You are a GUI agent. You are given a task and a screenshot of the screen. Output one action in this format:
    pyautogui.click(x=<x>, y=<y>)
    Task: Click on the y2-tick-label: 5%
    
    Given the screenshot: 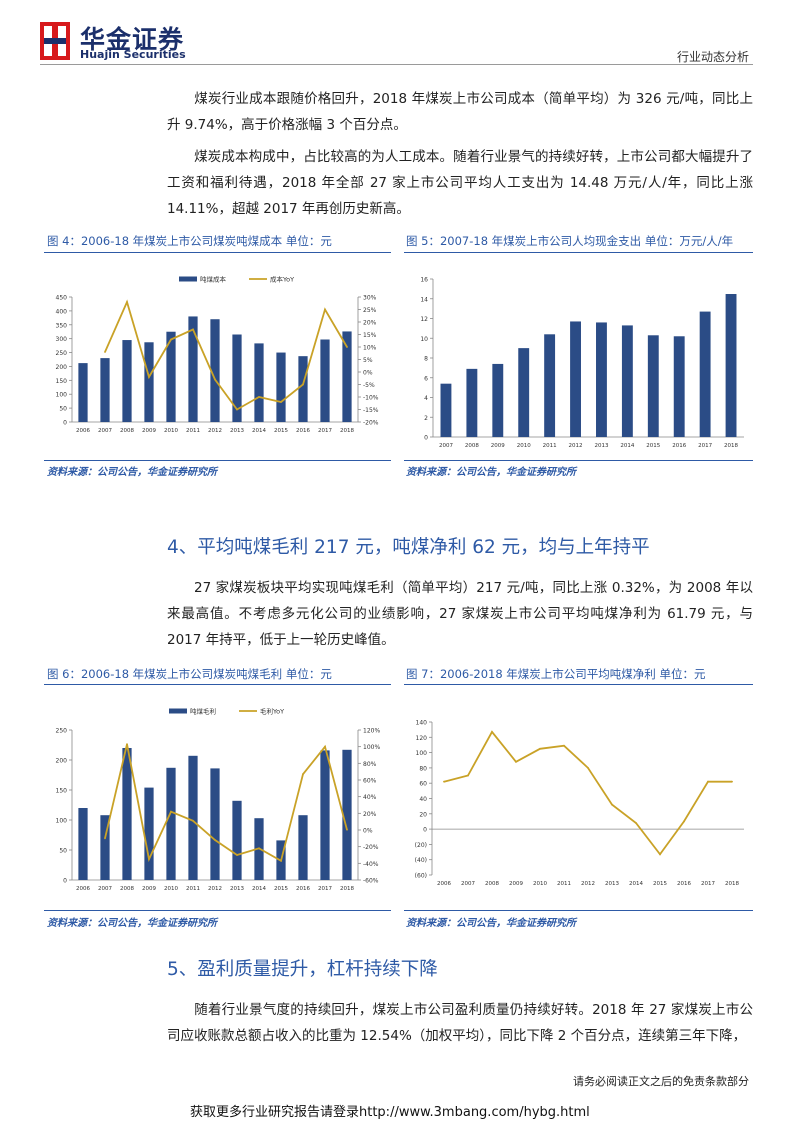 What is the action you would take?
    pyautogui.click(x=368, y=360)
    